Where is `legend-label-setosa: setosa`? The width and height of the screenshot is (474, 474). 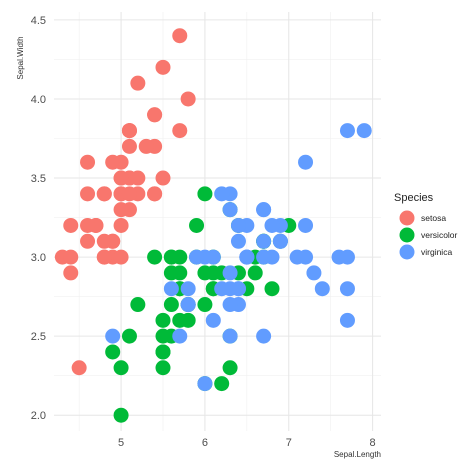
legend-label-setosa: setosa is located at coordinates (433, 218).